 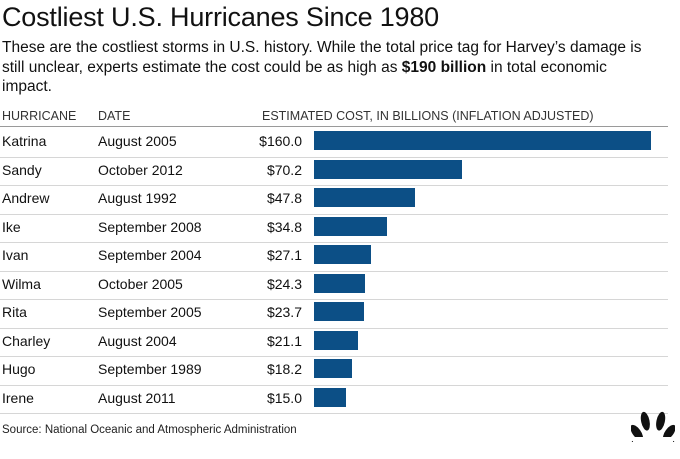 I want to click on hurricane-name: Wilma, so click(x=21, y=283).